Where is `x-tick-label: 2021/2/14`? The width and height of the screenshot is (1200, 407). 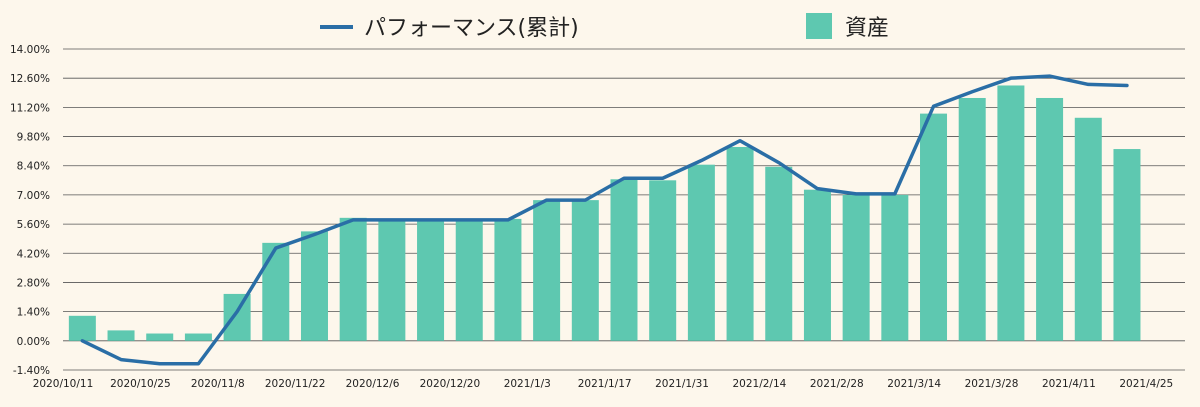 x-tick-label: 2021/2/14 is located at coordinates (759, 384).